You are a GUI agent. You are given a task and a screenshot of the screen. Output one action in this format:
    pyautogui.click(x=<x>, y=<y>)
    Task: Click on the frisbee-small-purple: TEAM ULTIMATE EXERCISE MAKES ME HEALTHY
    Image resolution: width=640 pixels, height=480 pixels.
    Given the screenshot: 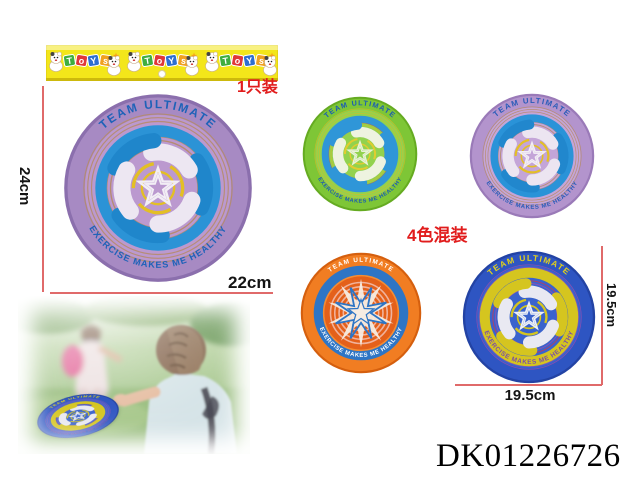 What is the action you would take?
    pyautogui.click(x=532, y=156)
    